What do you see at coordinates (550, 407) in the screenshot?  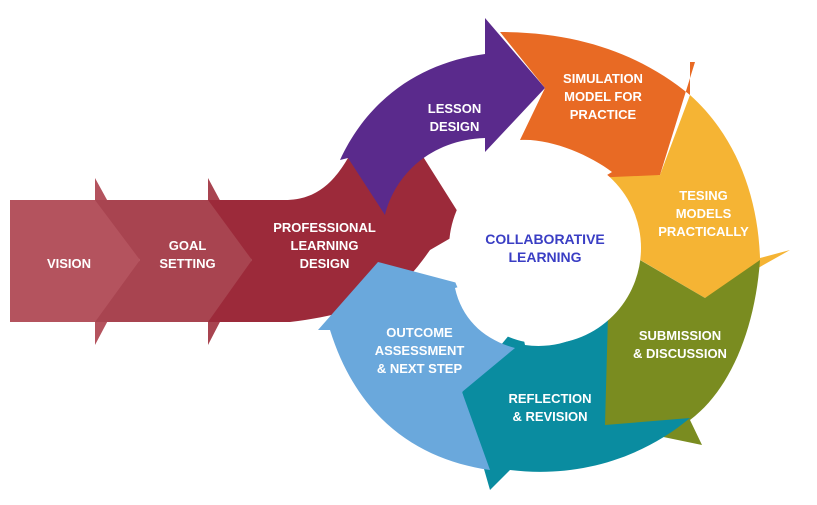 I see `step-reflection-label: REFLECTION & REVISION` at bounding box center [550, 407].